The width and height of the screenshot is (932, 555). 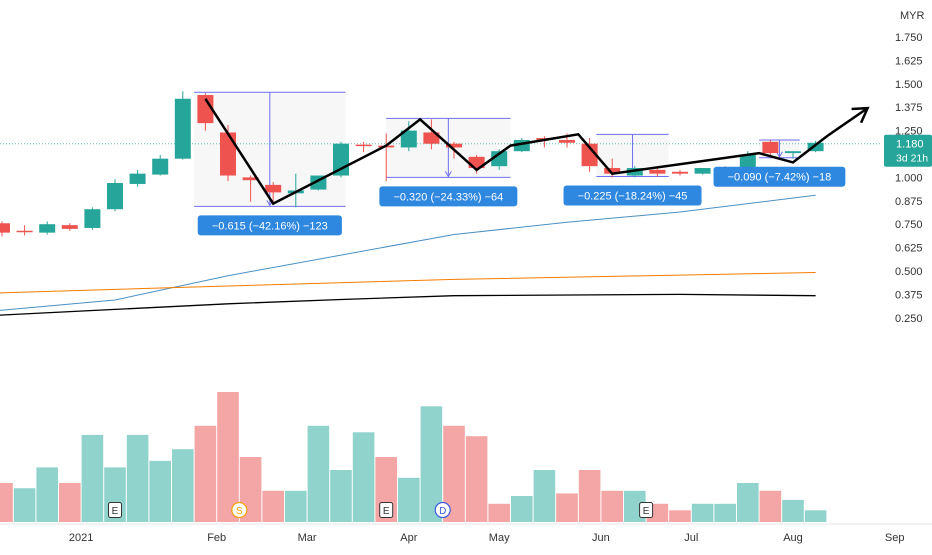 What do you see at coordinates (466, 533) in the screenshot?
I see `time-axis: 2021 Feb Mar Apr May Jun Jul Aug Sep` at bounding box center [466, 533].